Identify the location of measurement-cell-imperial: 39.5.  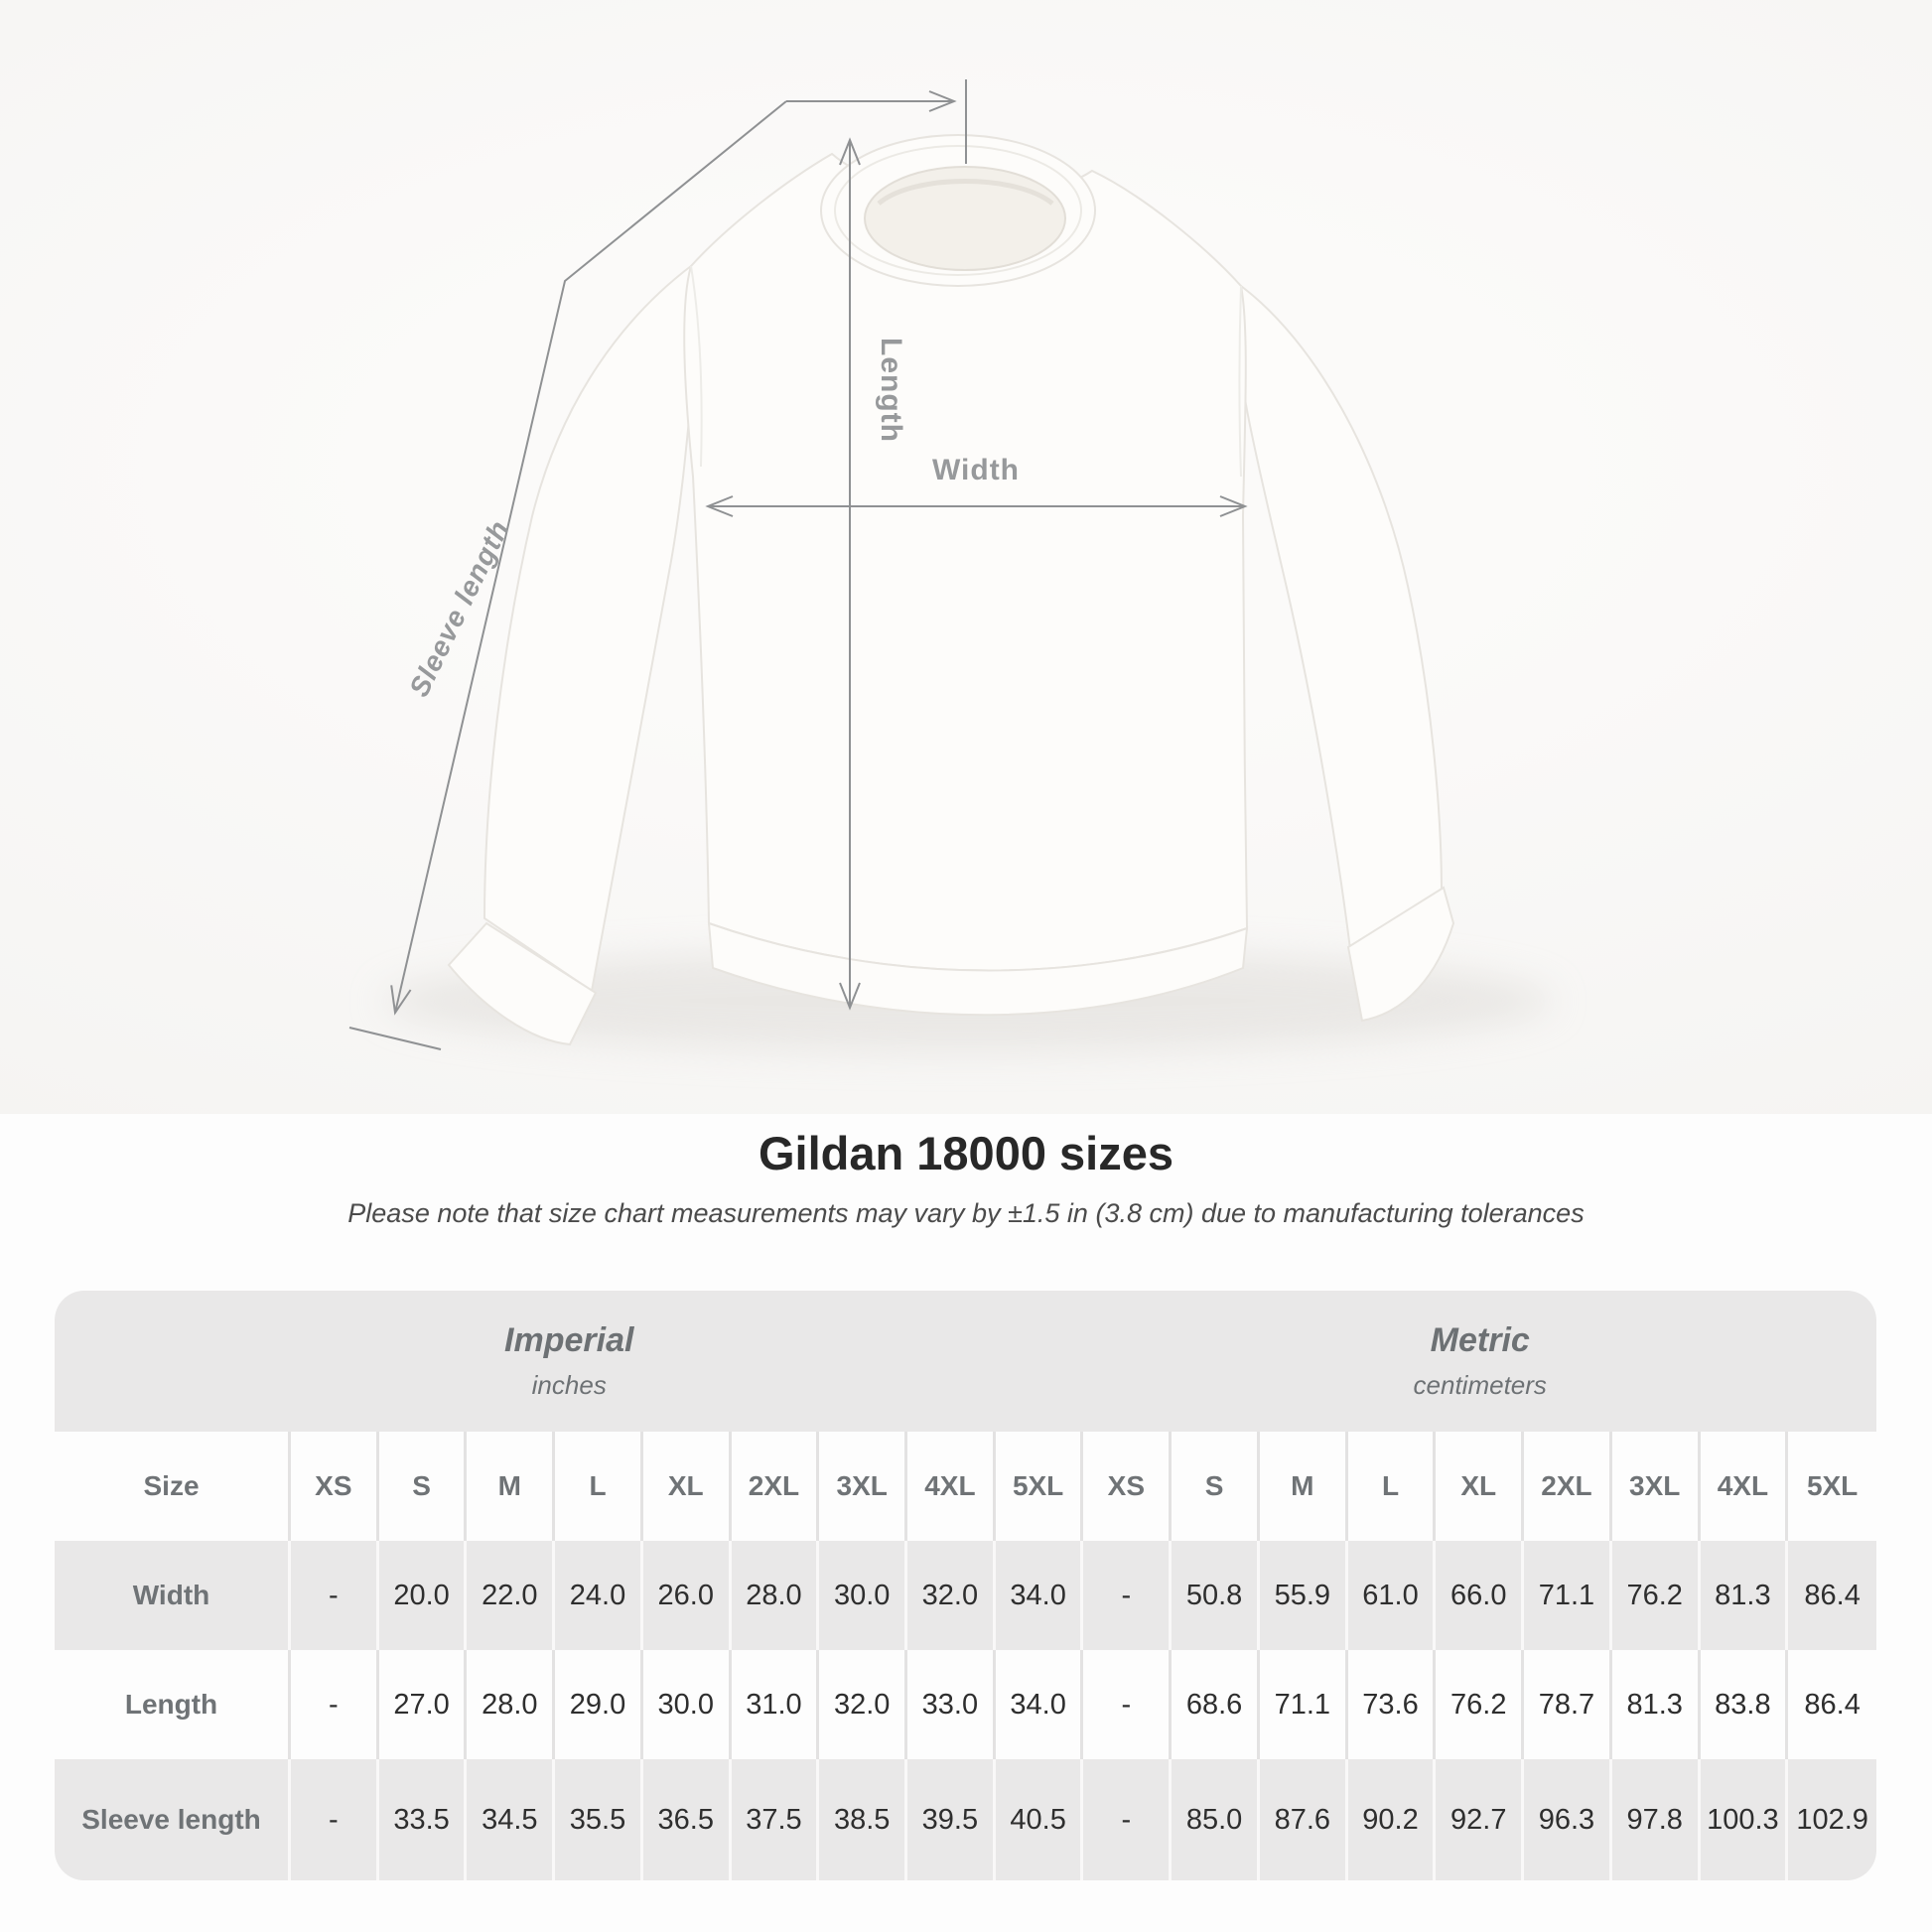
(951, 1820).